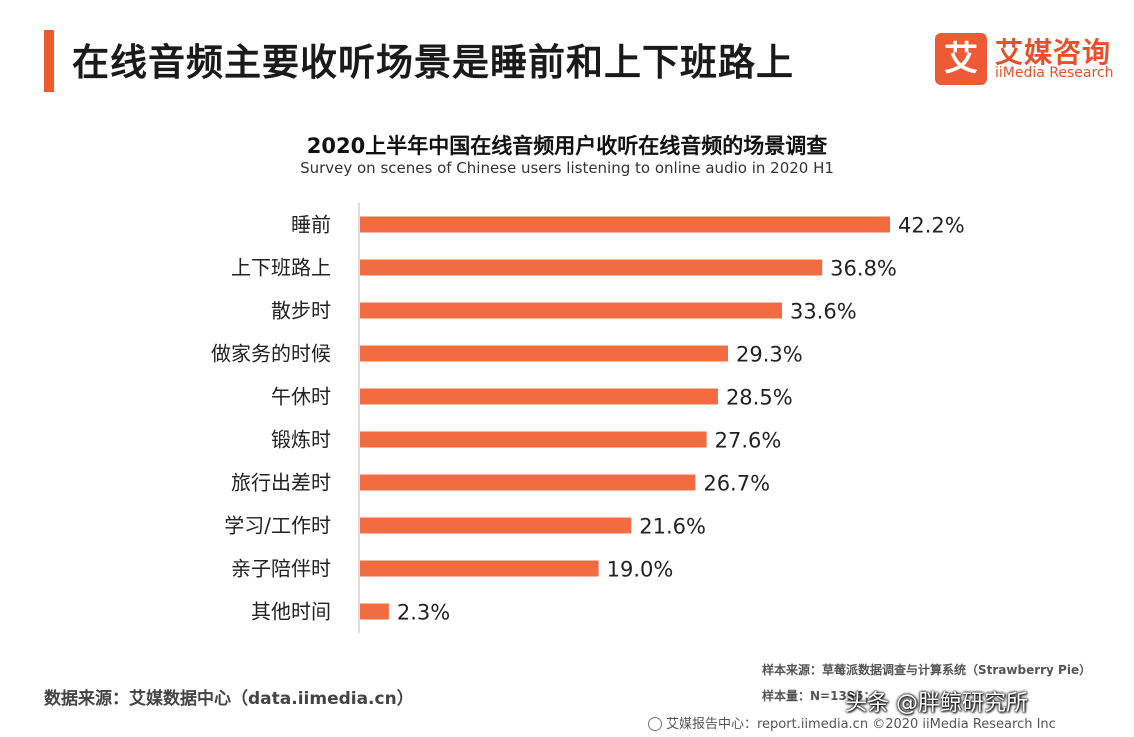 The height and width of the screenshot is (737, 1134). Describe the element at coordinates (931, 226) in the screenshot. I see `value-label: 42.2%` at that location.